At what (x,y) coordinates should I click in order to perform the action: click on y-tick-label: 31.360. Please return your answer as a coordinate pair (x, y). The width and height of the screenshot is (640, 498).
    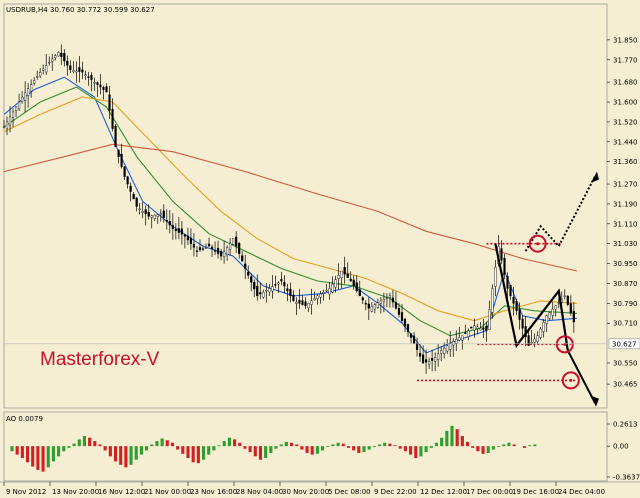
    Looking at the image, I should click on (625, 162).